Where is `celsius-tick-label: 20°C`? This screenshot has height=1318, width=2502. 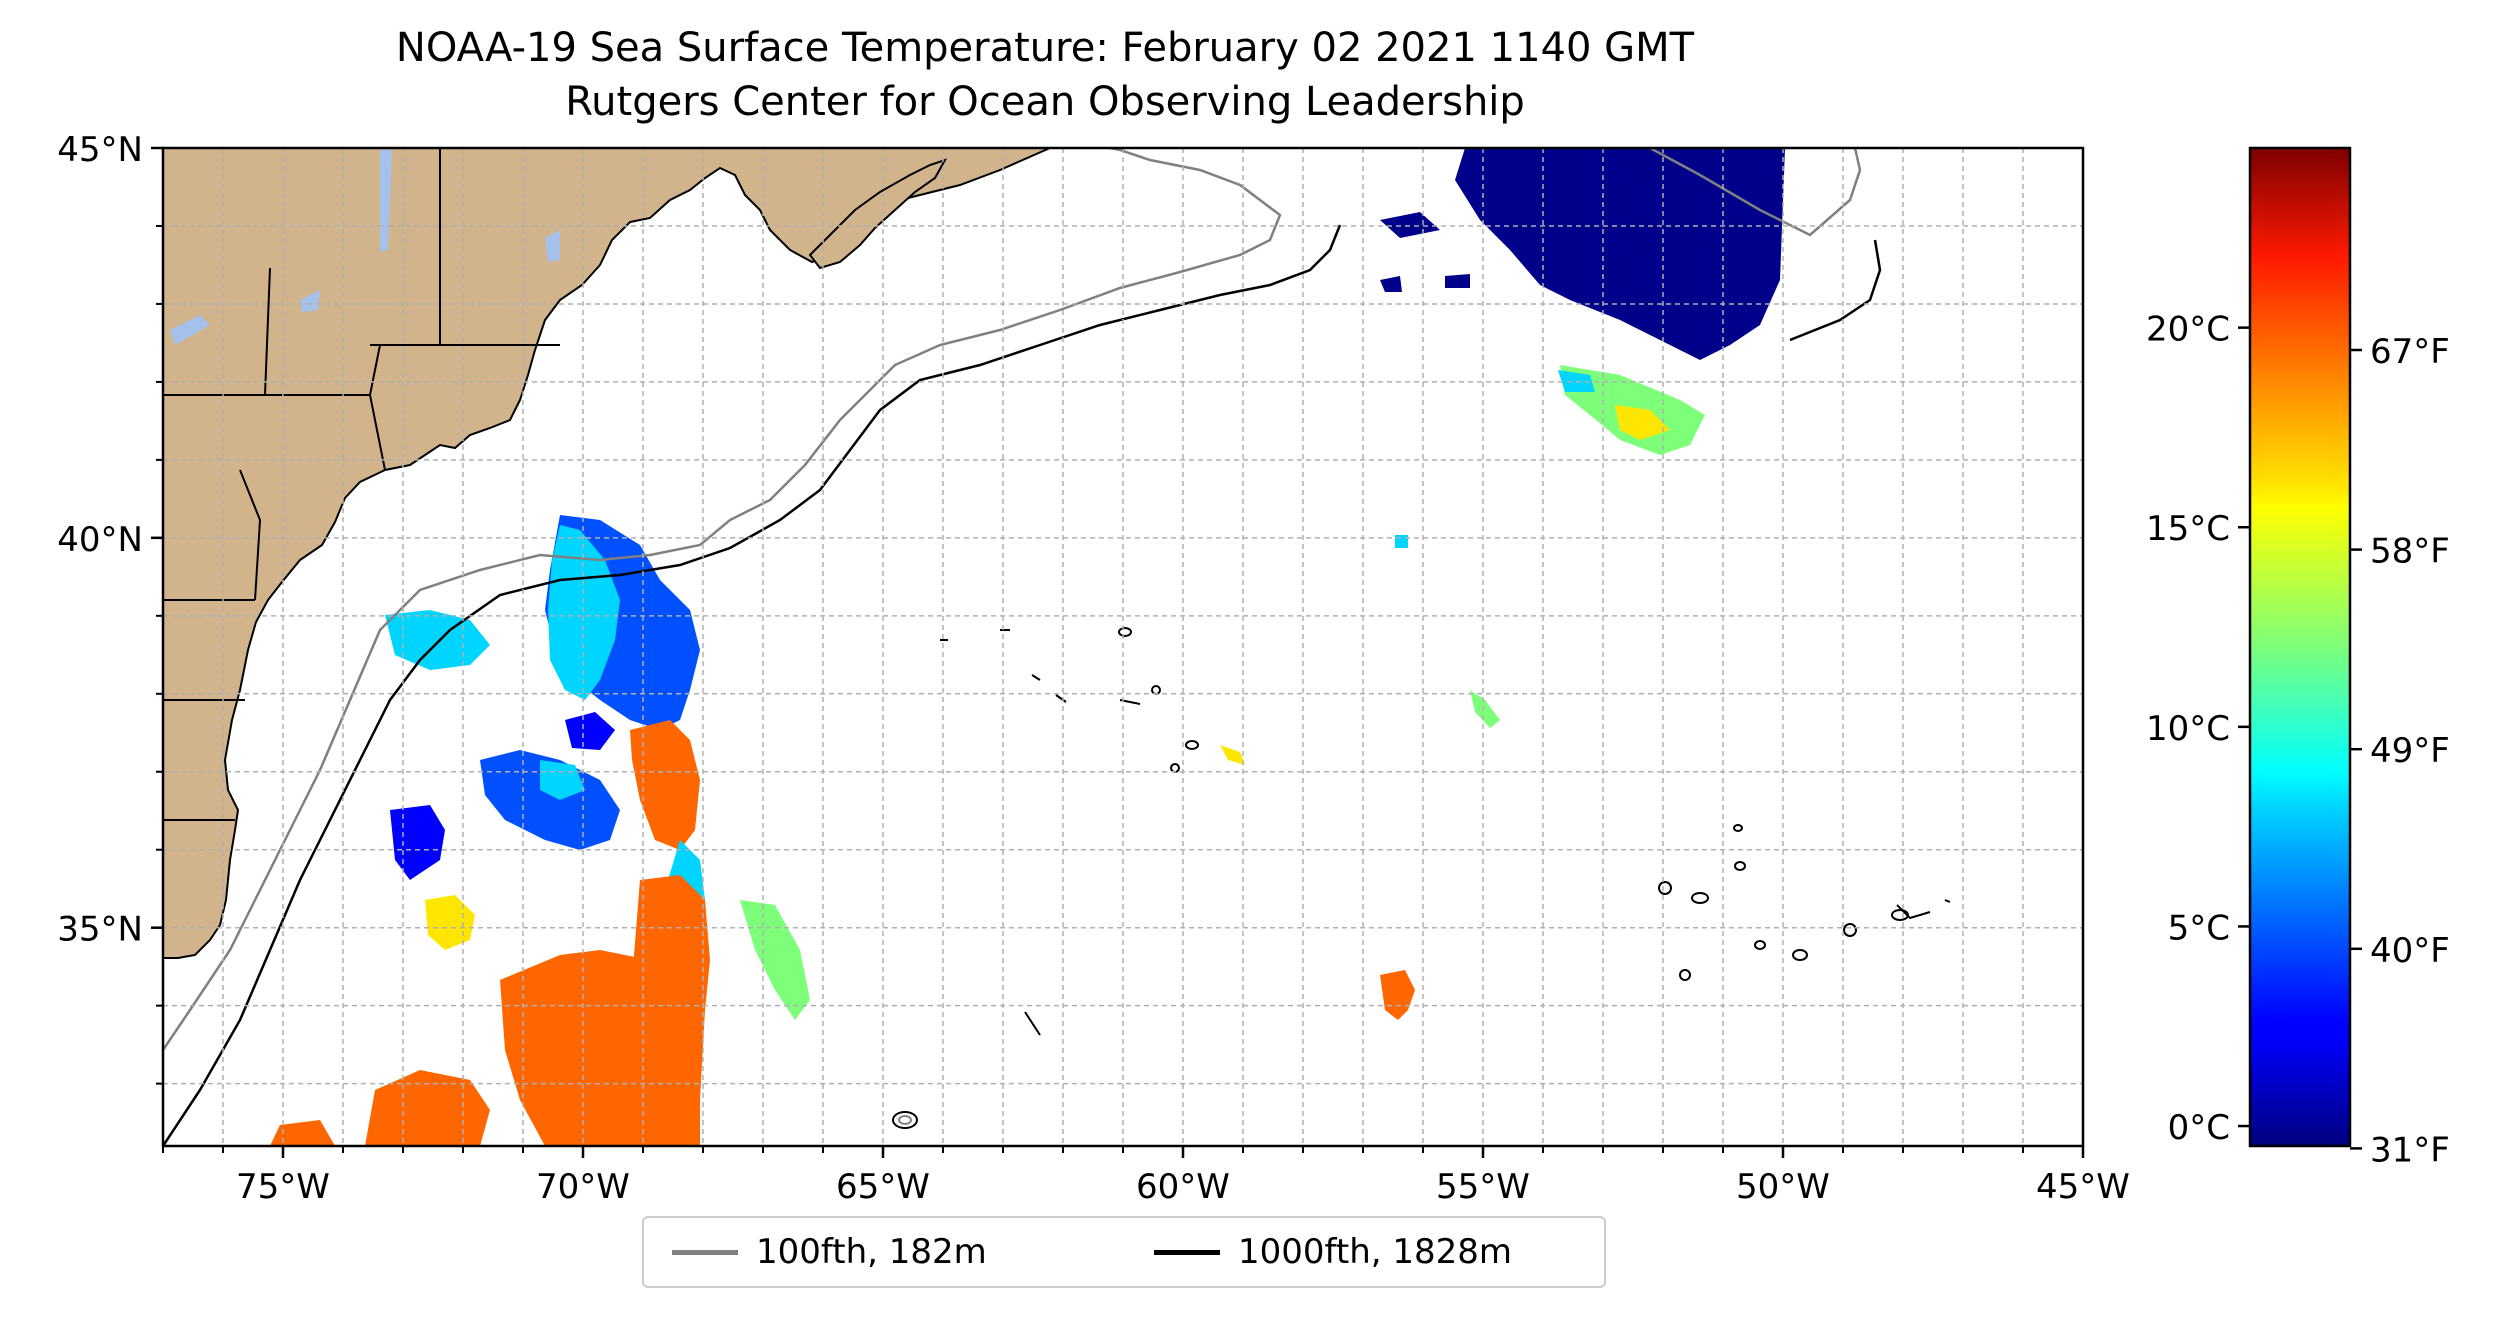 celsius-tick-label: 20°C is located at coordinates (2188, 330).